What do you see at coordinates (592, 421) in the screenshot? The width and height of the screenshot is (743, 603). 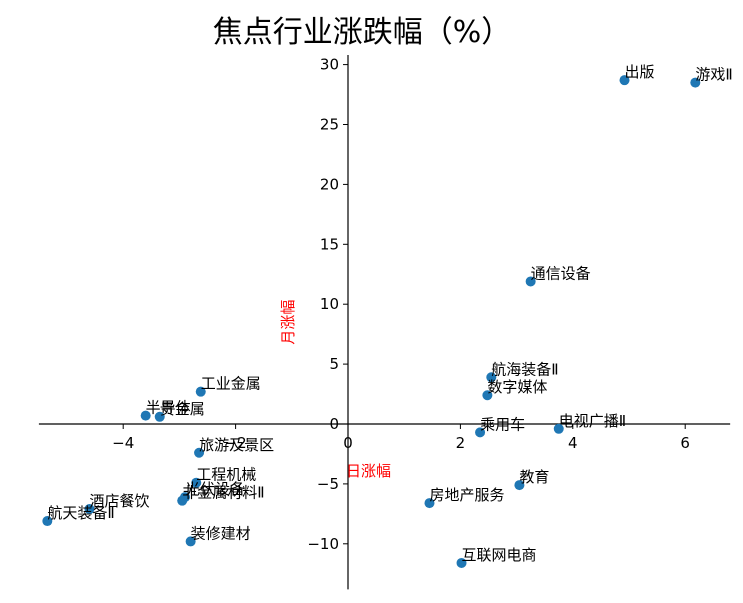 I see `point-label: 电视广播Ⅱ` at bounding box center [592, 421].